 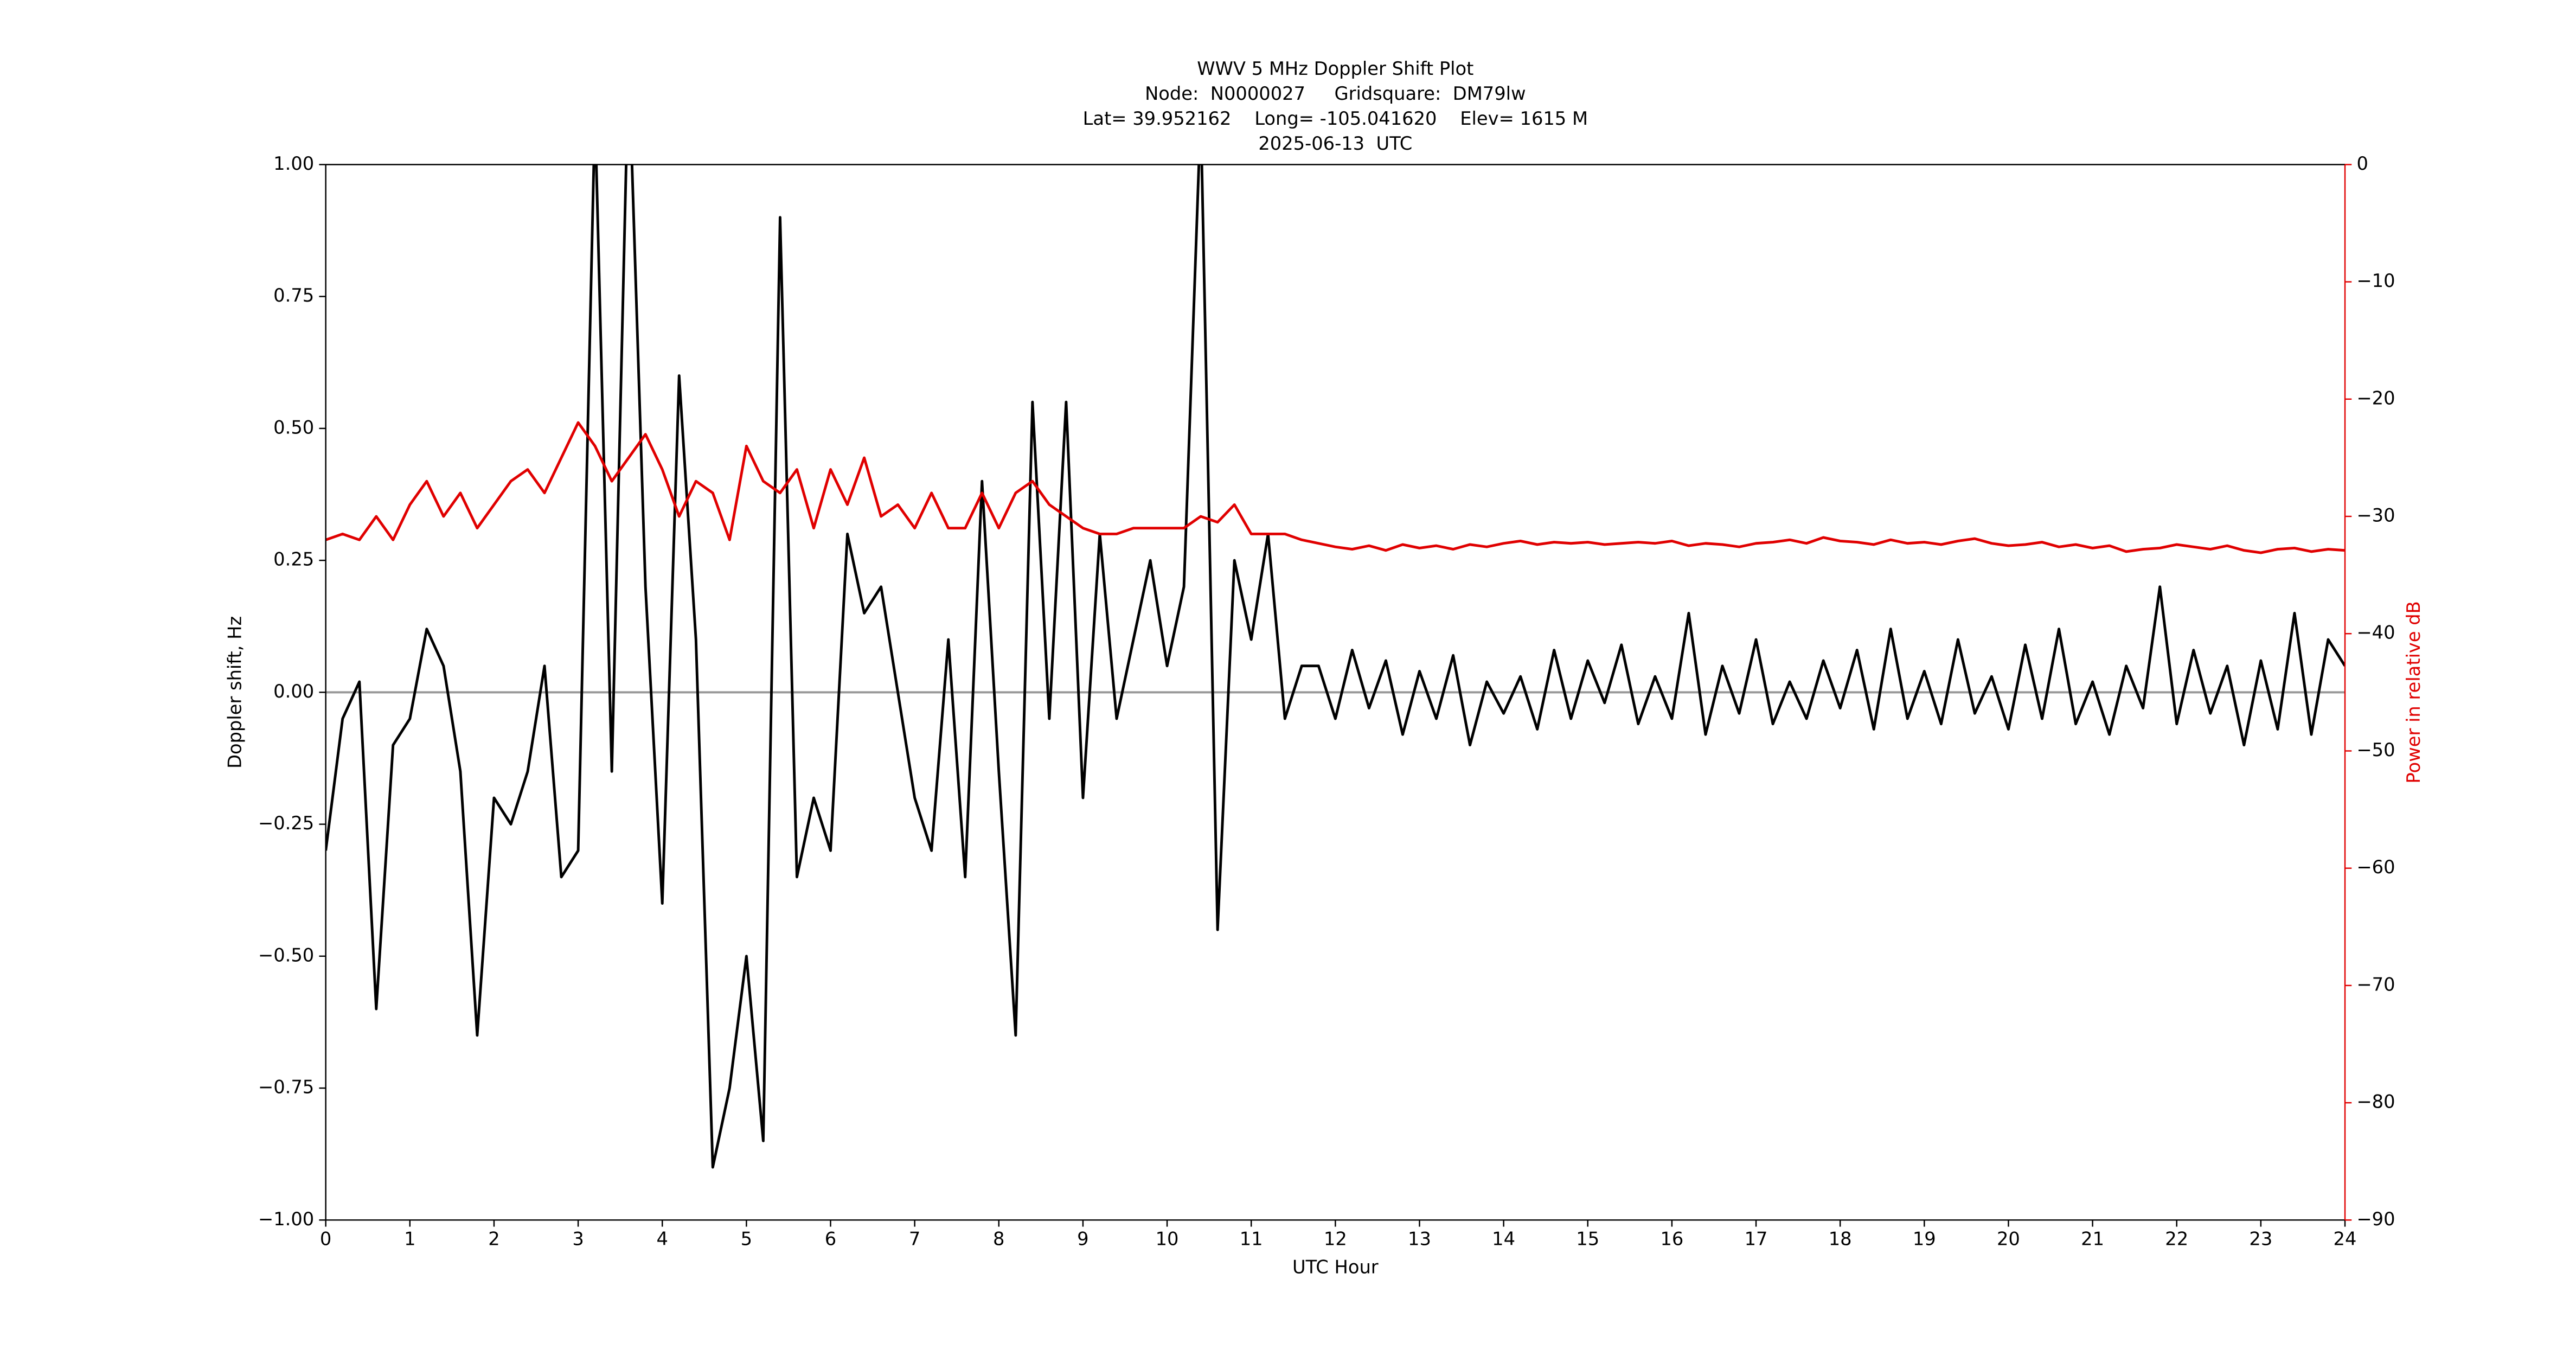 What do you see at coordinates (2375, 632) in the screenshot?
I see `y2-tick-label: −40` at bounding box center [2375, 632].